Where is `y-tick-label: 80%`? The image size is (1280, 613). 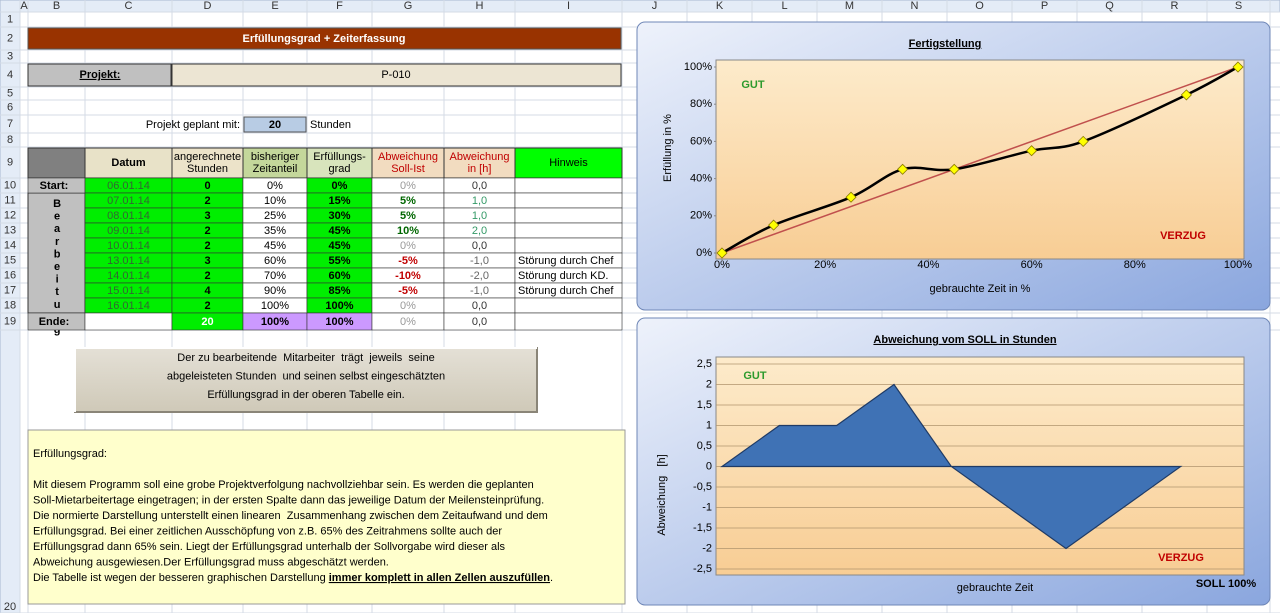 y-tick-label: 80% is located at coordinates (701, 104).